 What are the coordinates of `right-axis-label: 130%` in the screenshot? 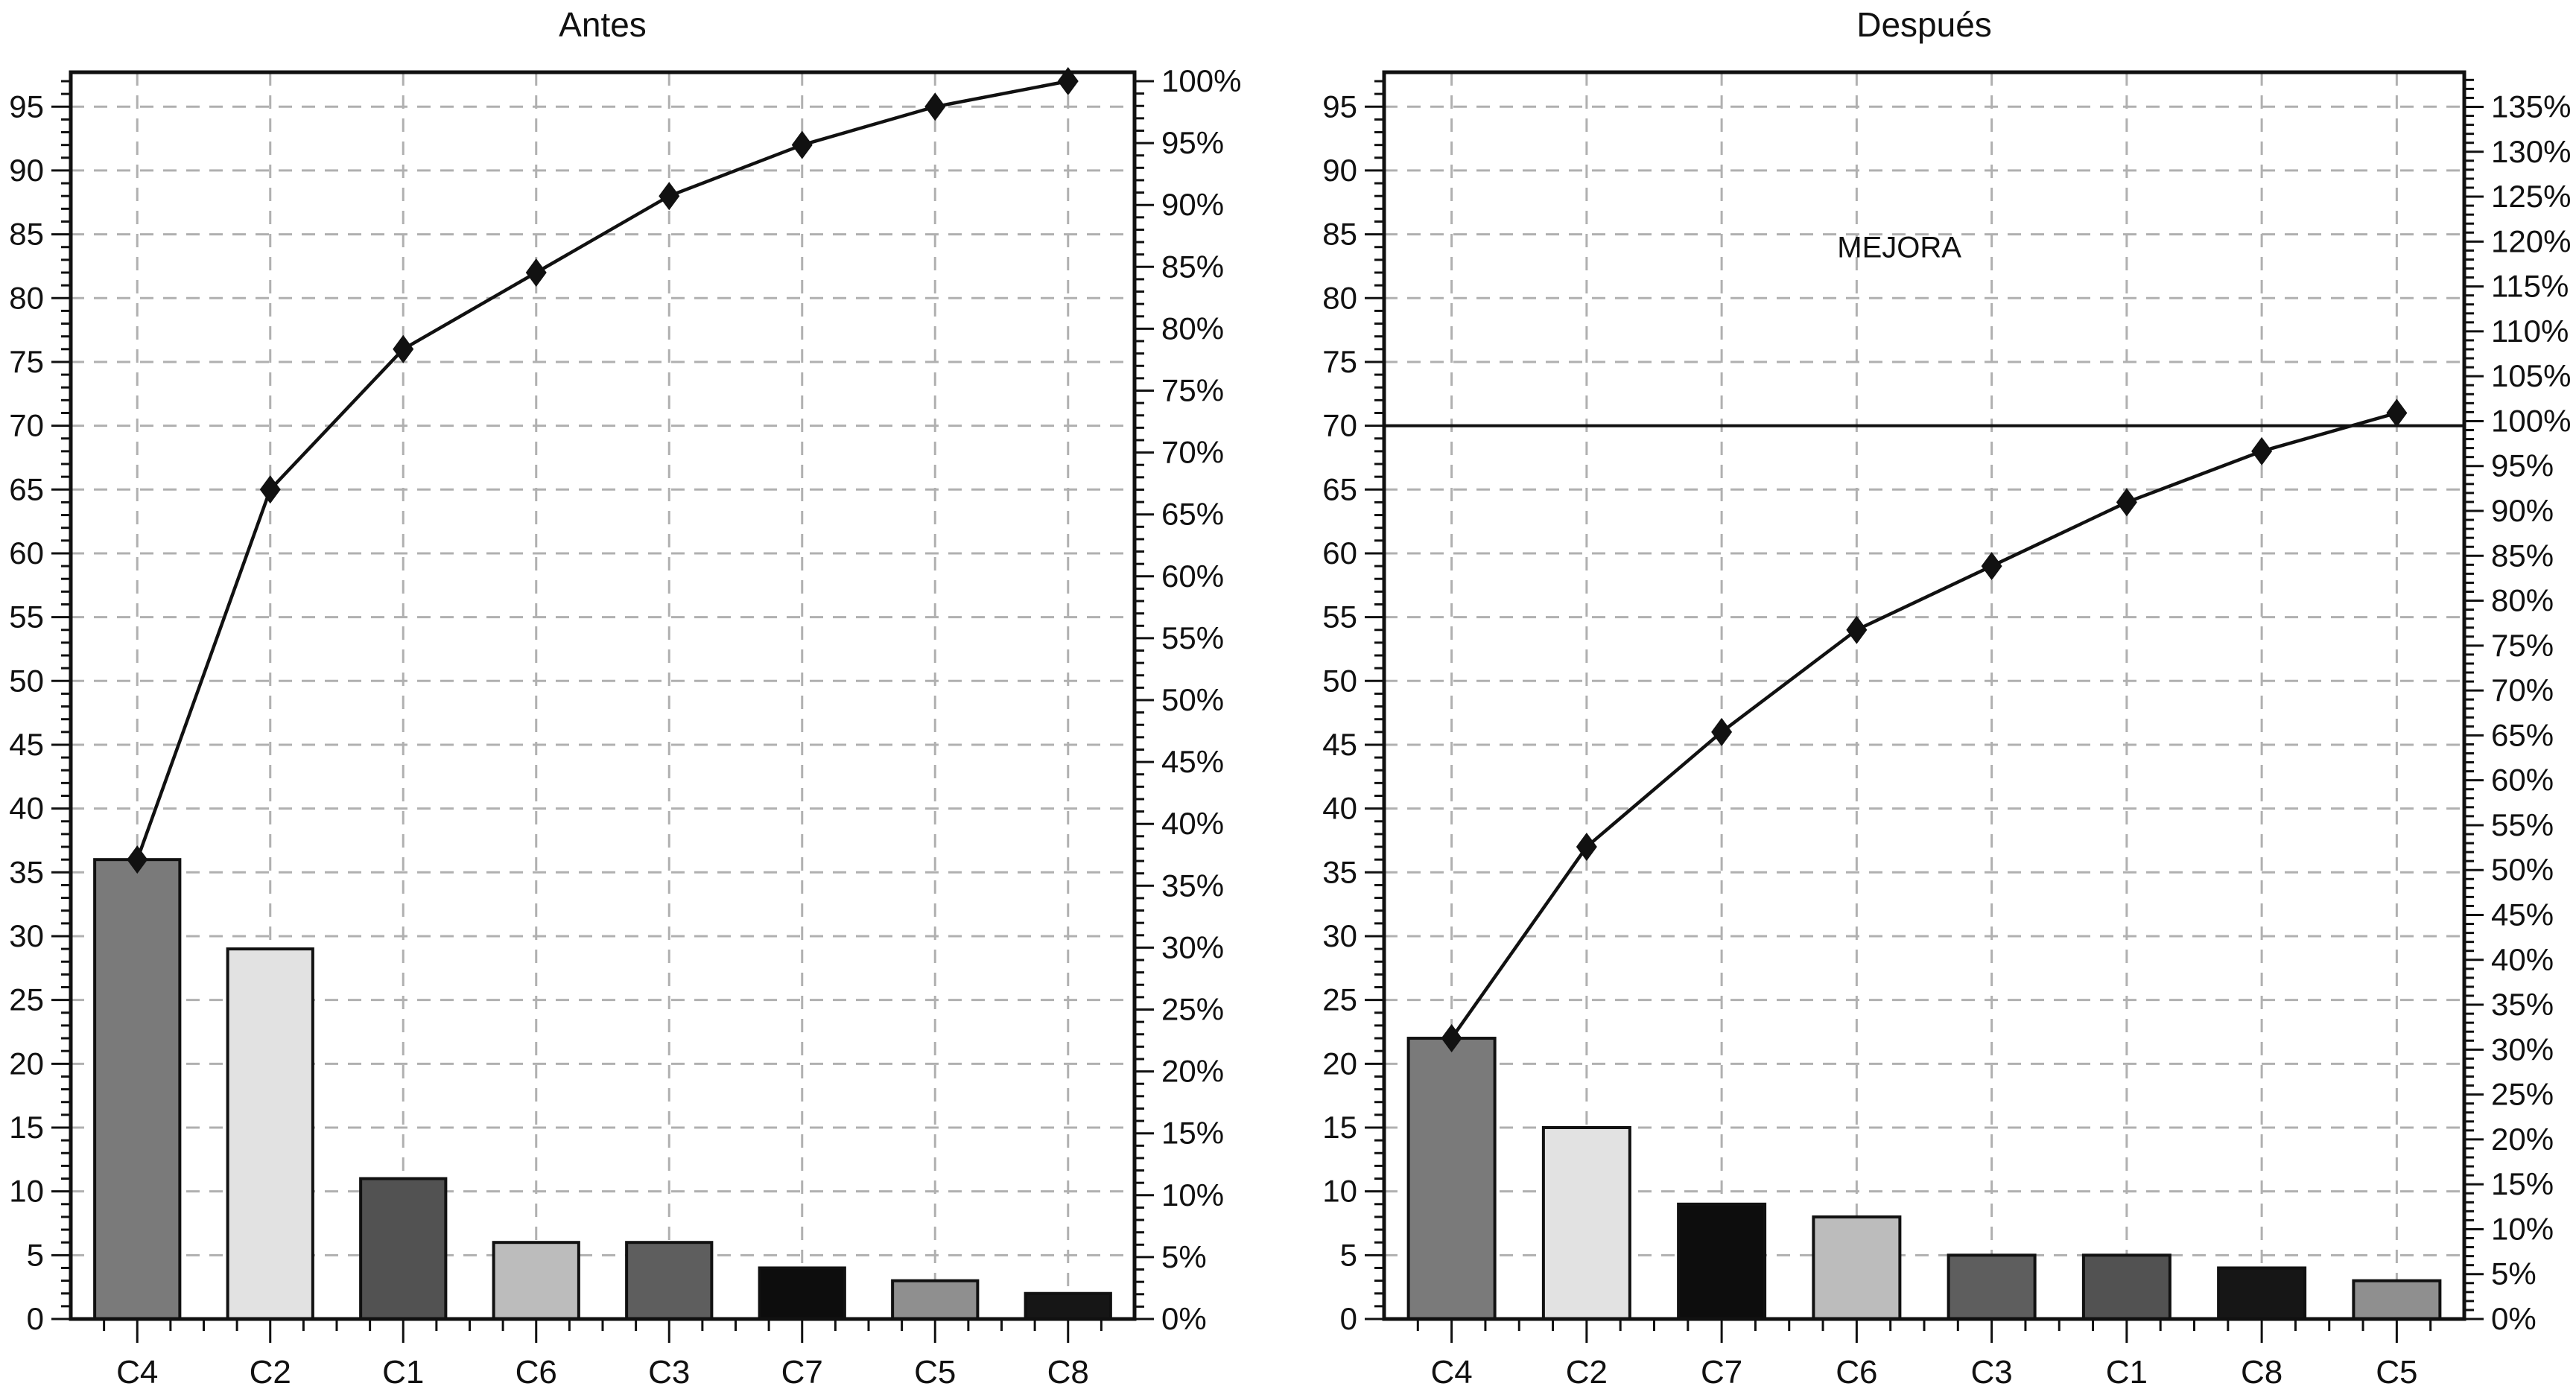 It's located at (2531, 151).